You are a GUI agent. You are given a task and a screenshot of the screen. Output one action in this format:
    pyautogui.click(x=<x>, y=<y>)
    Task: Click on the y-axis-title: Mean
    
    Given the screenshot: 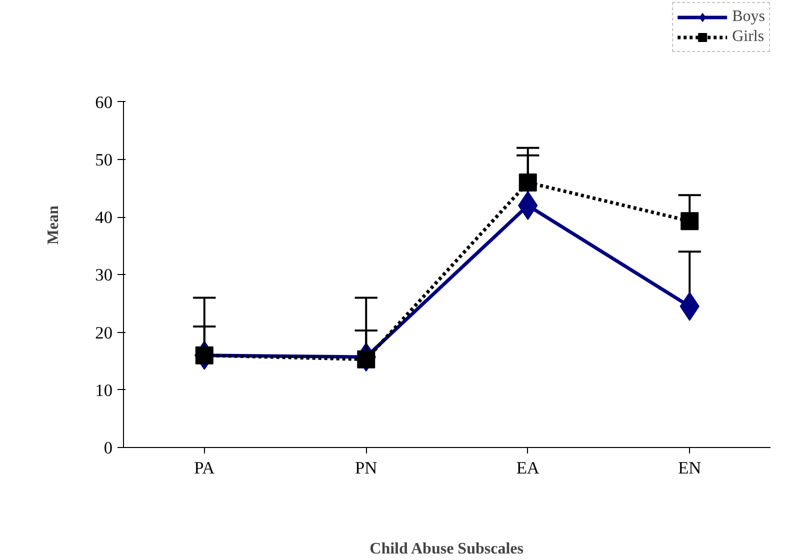 What is the action you would take?
    pyautogui.click(x=53, y=225)
    